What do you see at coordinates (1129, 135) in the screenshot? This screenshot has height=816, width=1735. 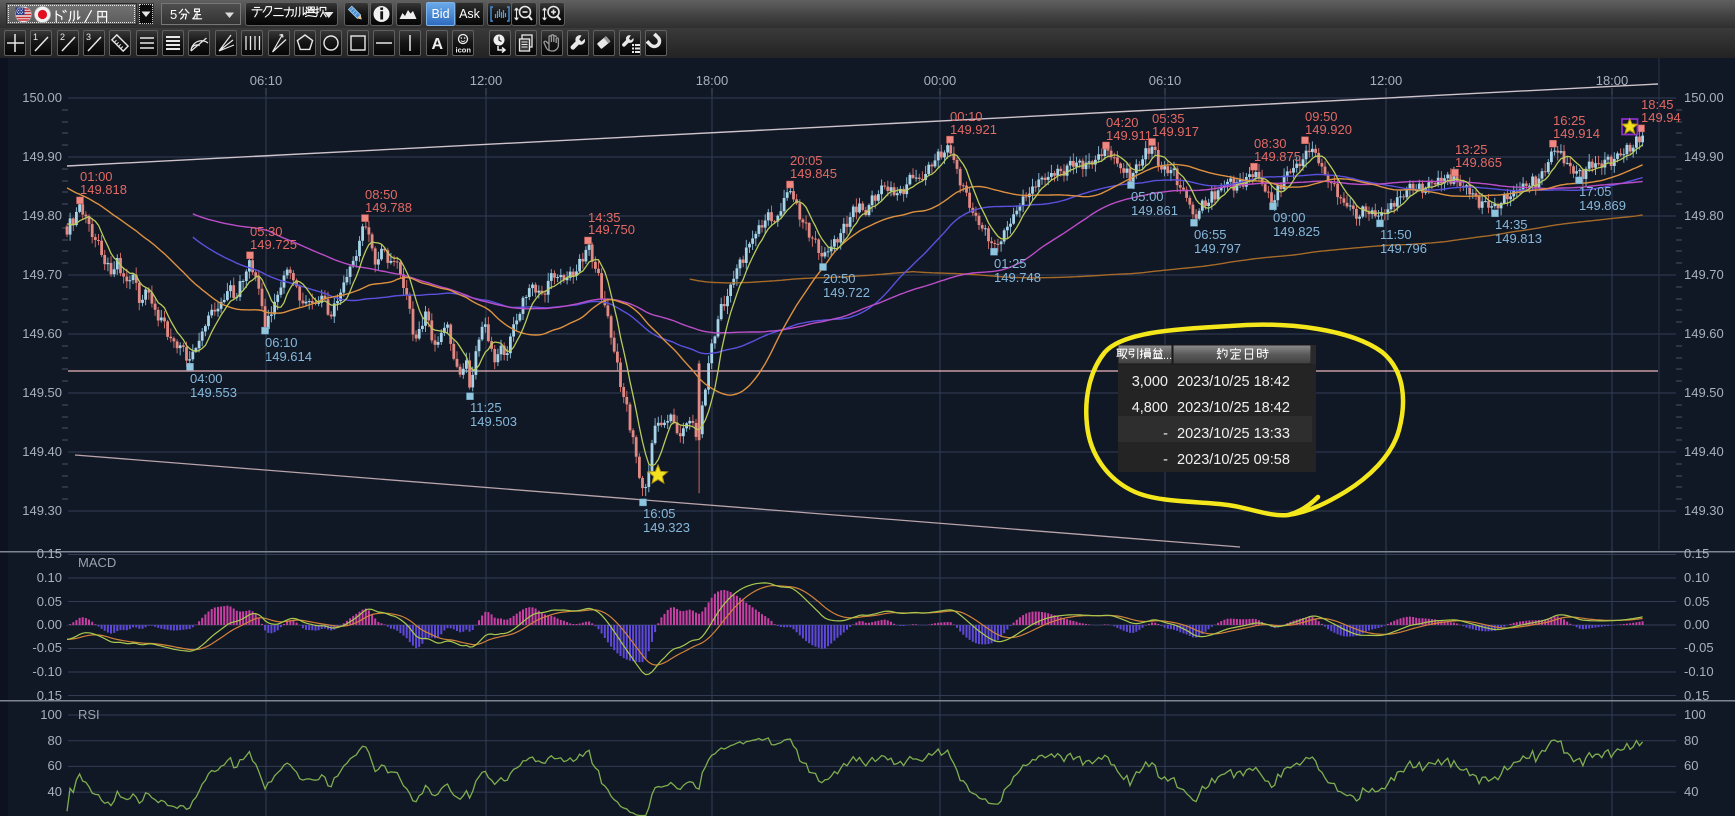 I see `svg-text: 149.911` at bounding box center [1129, 135].